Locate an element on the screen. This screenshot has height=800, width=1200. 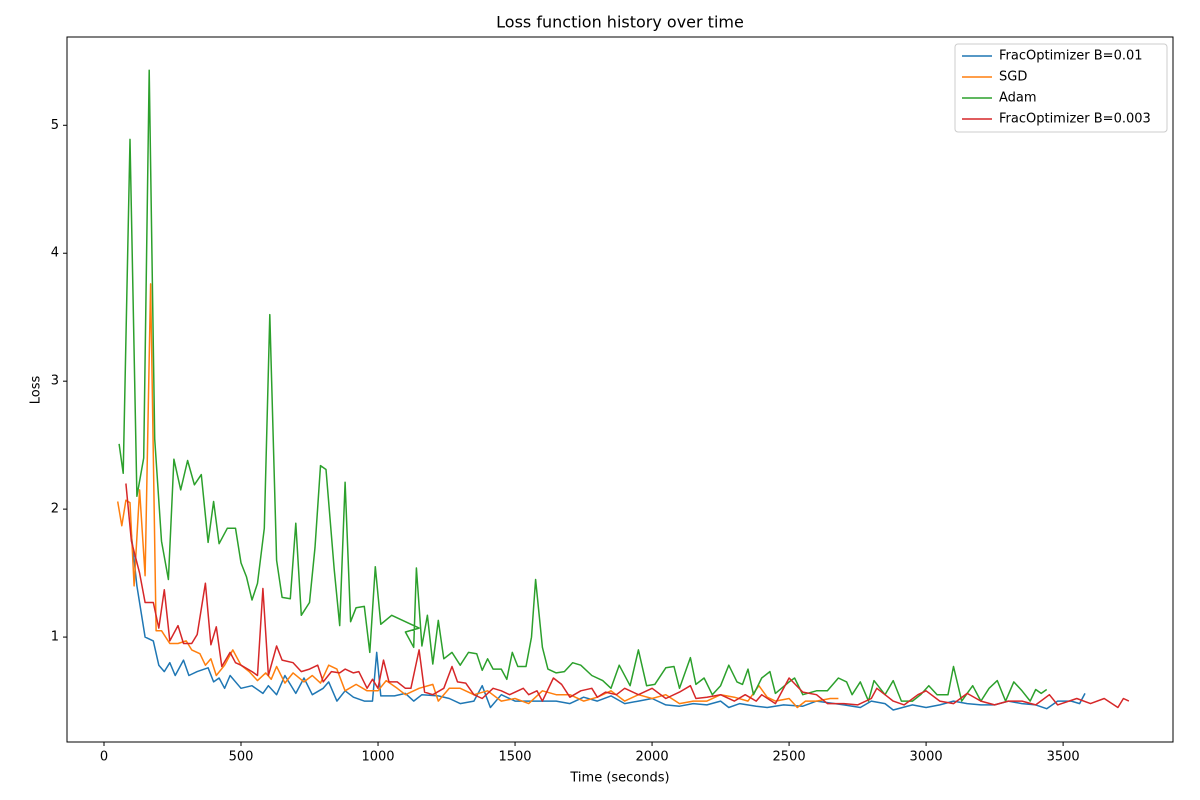
y-tick-label: 3 is located at coordinates (55, 381).